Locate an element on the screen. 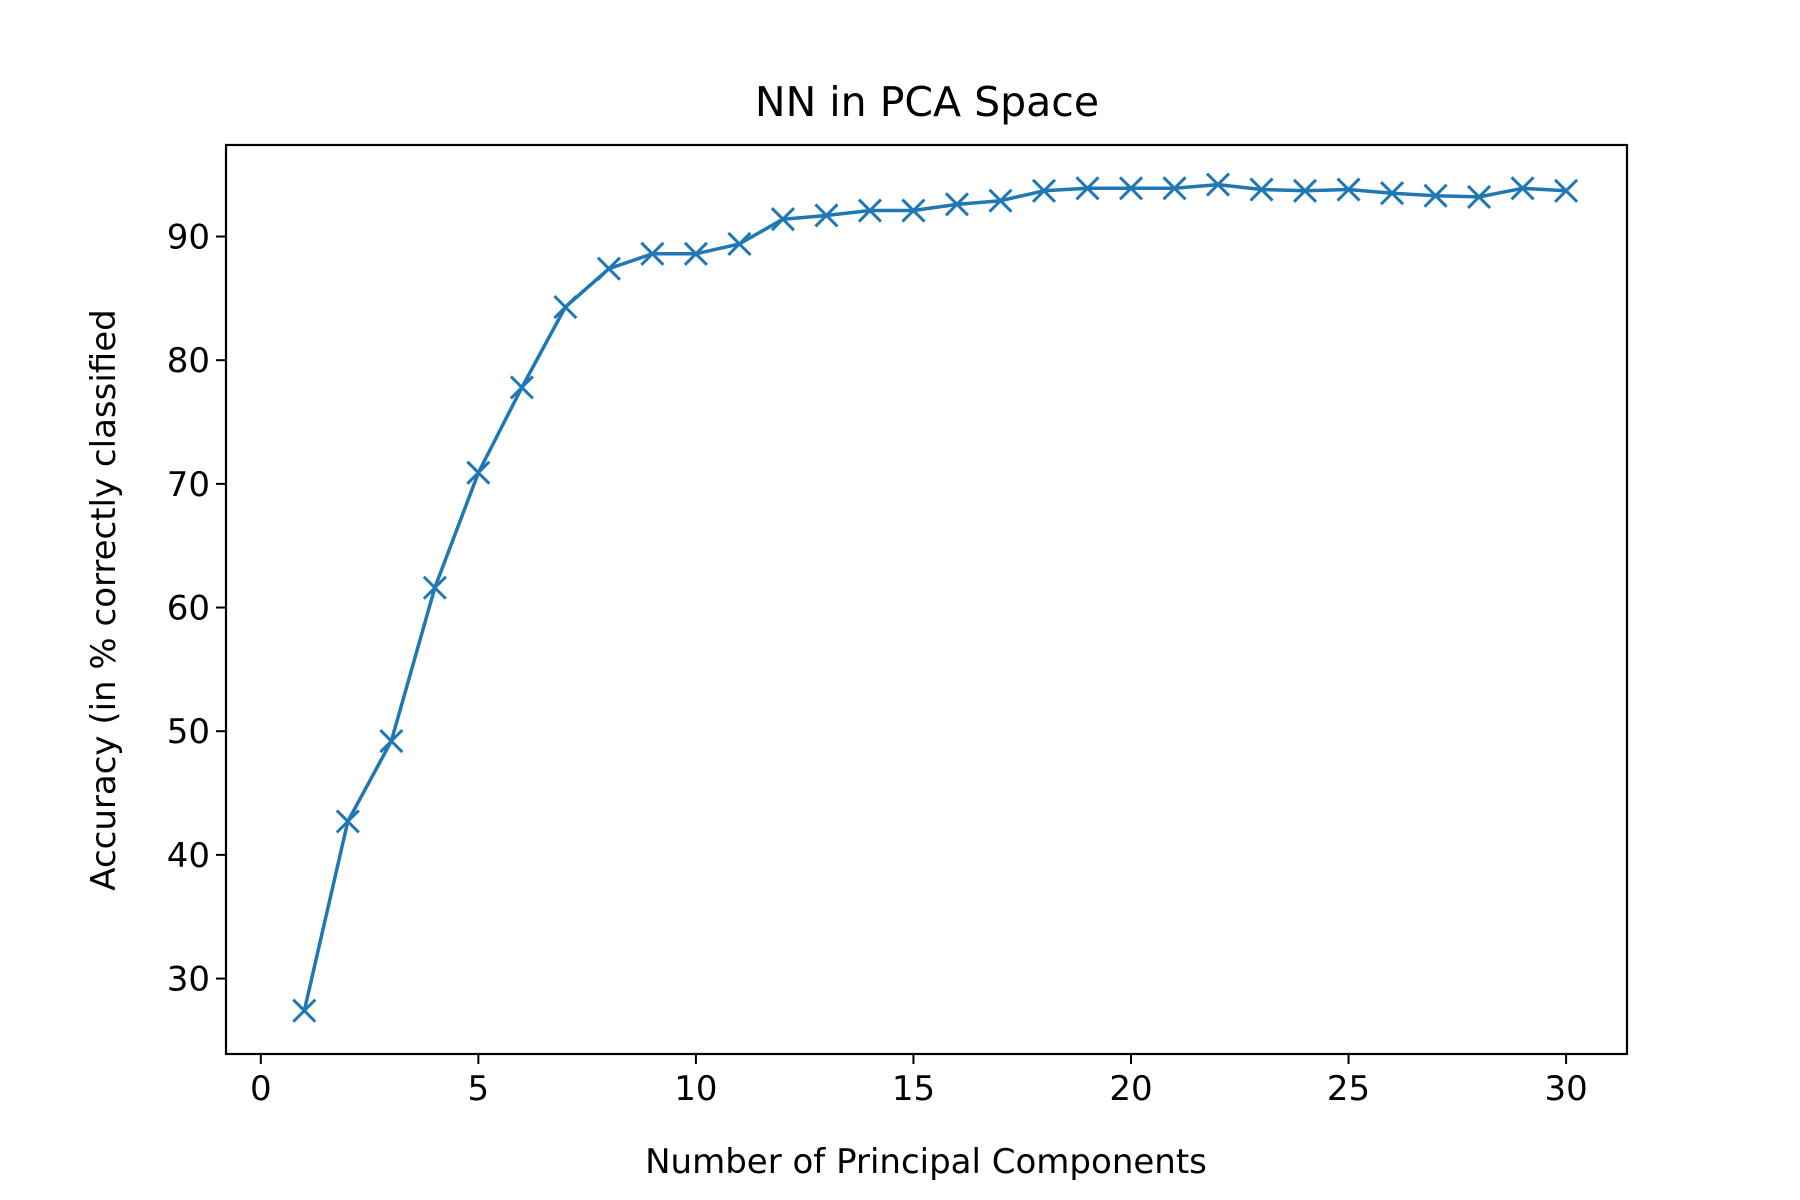 The width and height of the screenshot is (1800, 1200). x-axis: 0 5 10 15 20 25 30 is located at coordinates (919, 1081).